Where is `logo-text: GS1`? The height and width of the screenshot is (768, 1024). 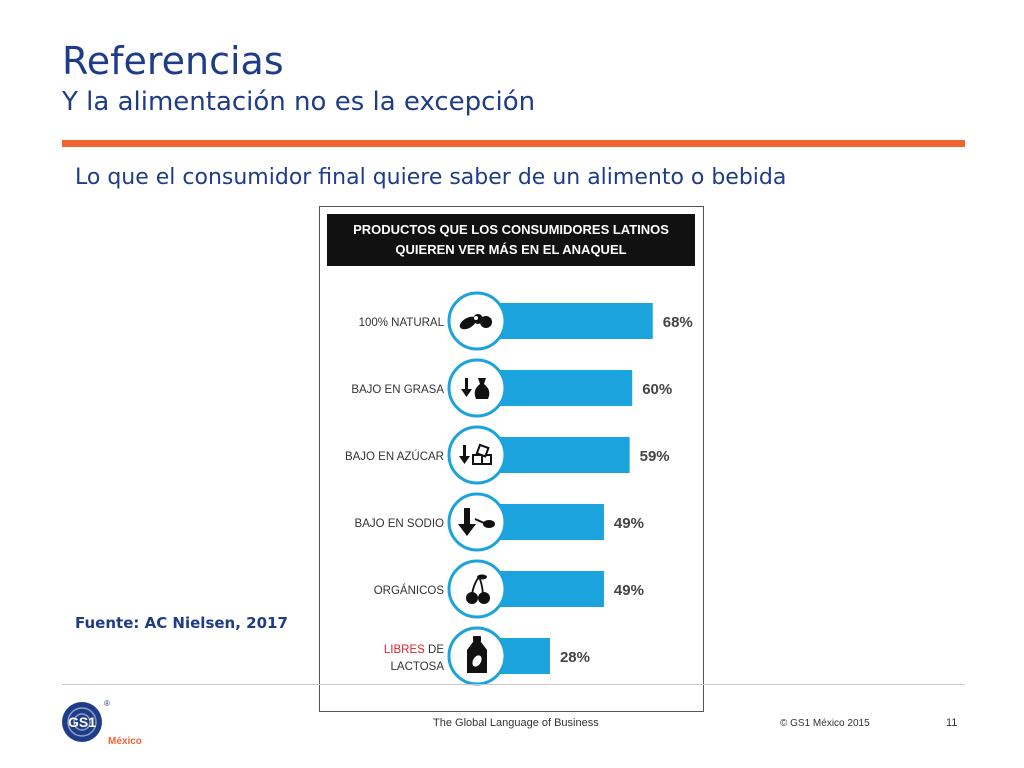
logo-text: GS1 is located at coordinates (82, 722).